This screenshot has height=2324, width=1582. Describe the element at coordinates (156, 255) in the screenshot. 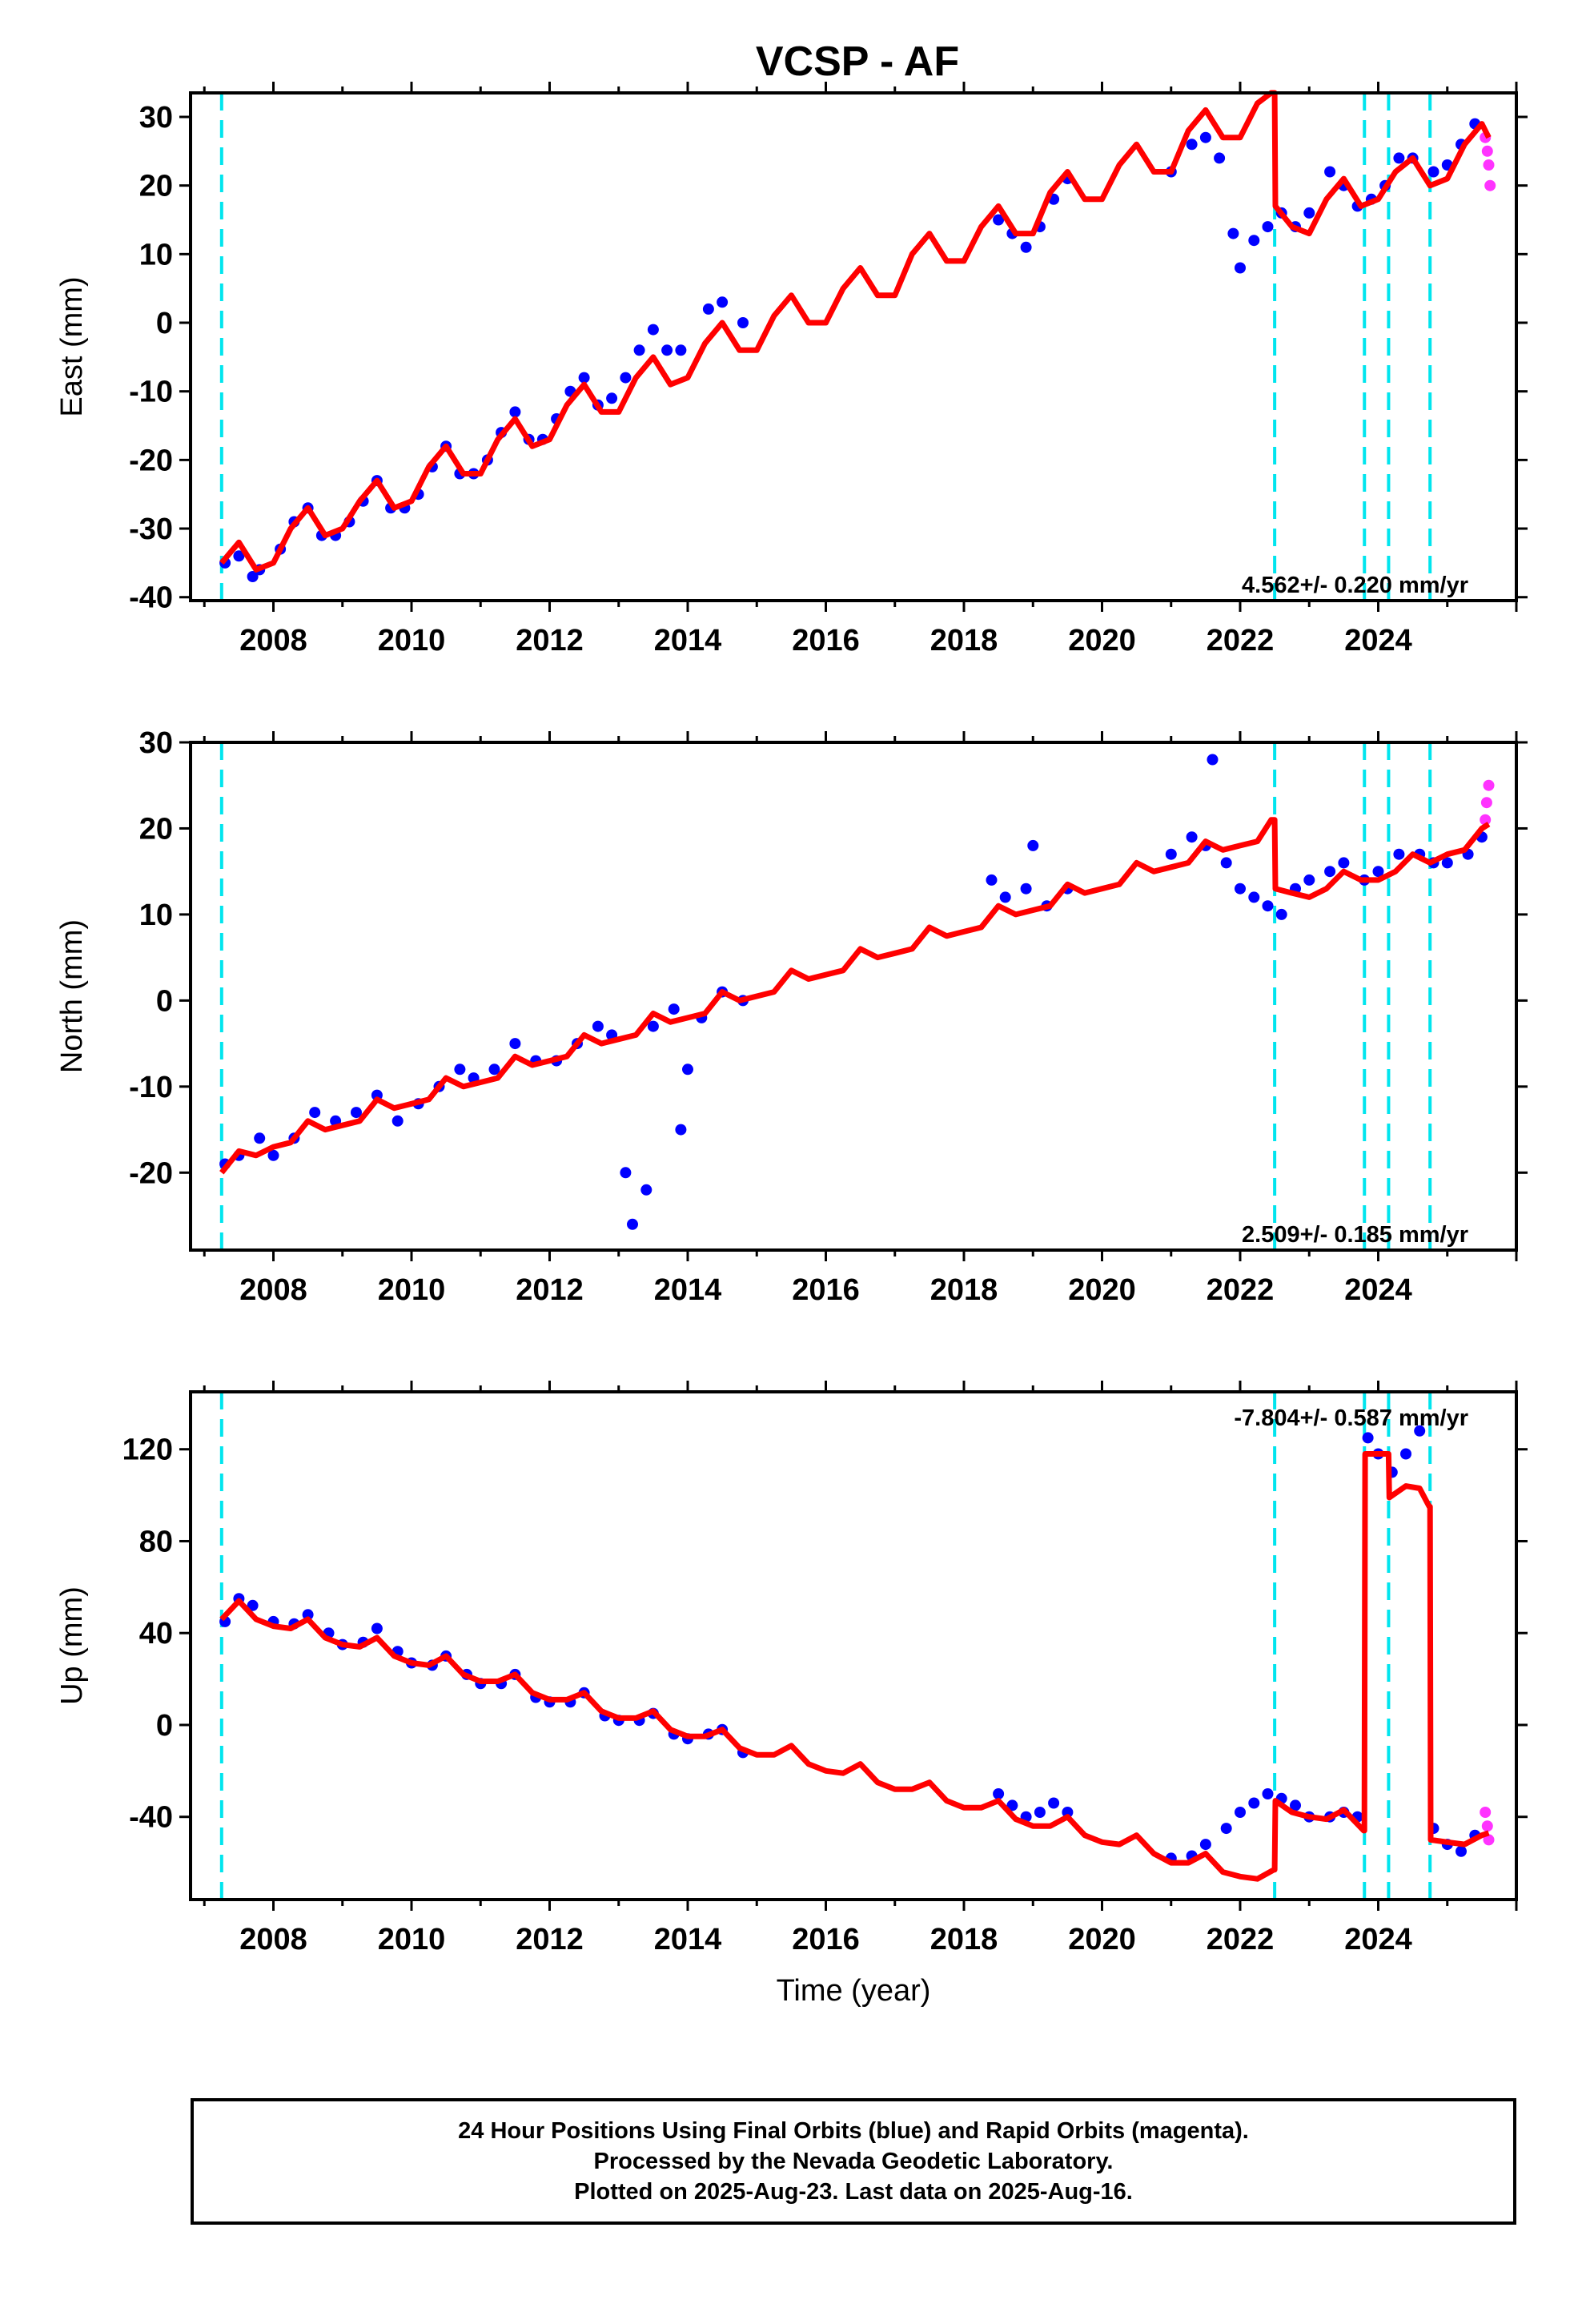

I see `y-tick-label: 10` at that location.